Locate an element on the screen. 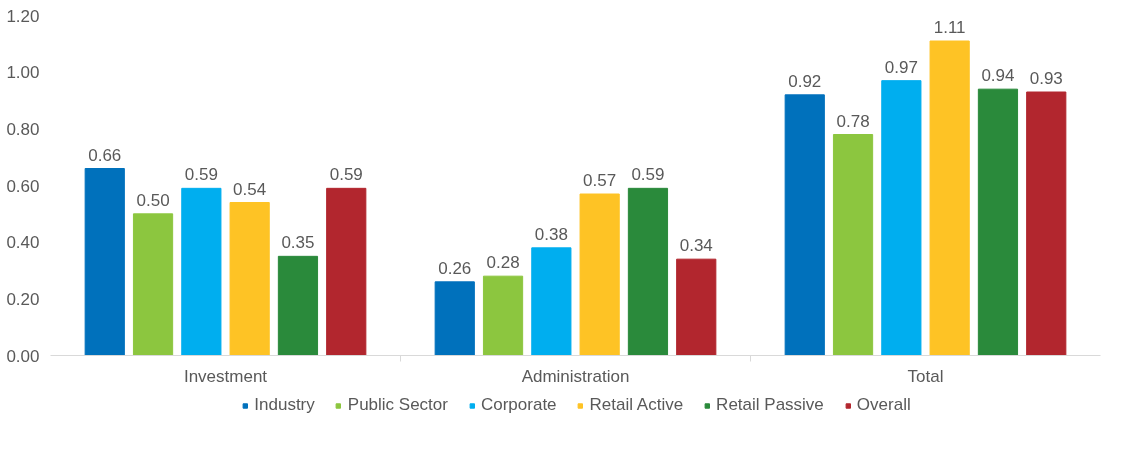 The width and height of the screenshot is (1136, 461). y-tick-label: 0.20 is located at coordinates (23, 299).